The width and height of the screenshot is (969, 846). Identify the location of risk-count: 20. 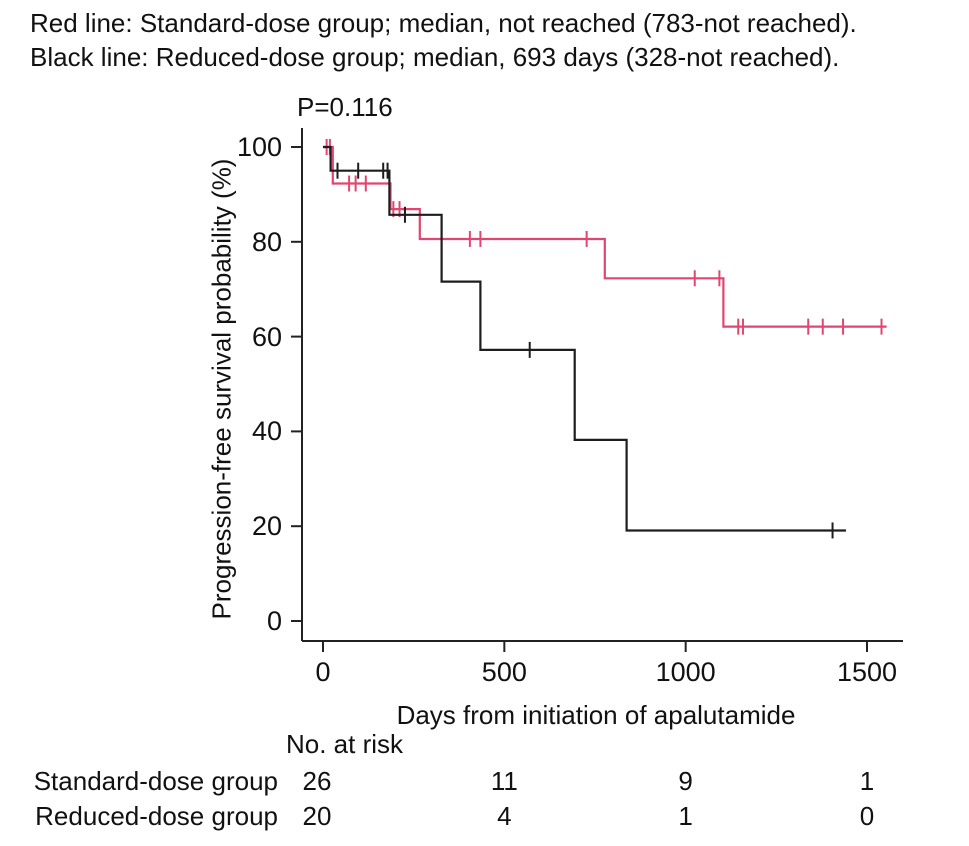
(317, 816).